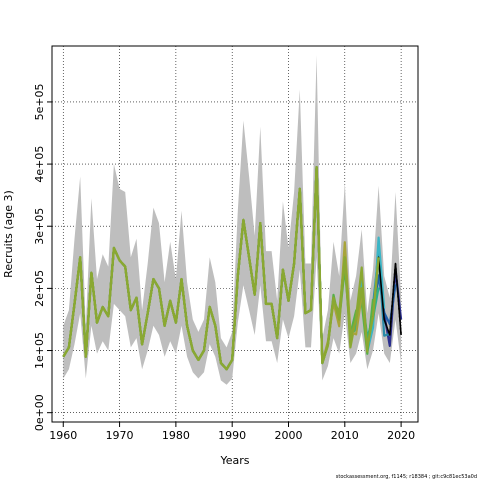 This screenshot has width=480, height=480. I want to click on x-tick-label: 2020, so click(401, 435).